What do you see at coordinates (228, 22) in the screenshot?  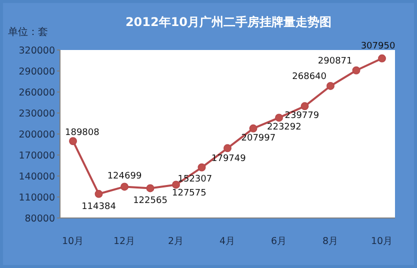 I see `title: 2012年10月广州二手房挂牌量走势图` at bounding box center [228, 22].